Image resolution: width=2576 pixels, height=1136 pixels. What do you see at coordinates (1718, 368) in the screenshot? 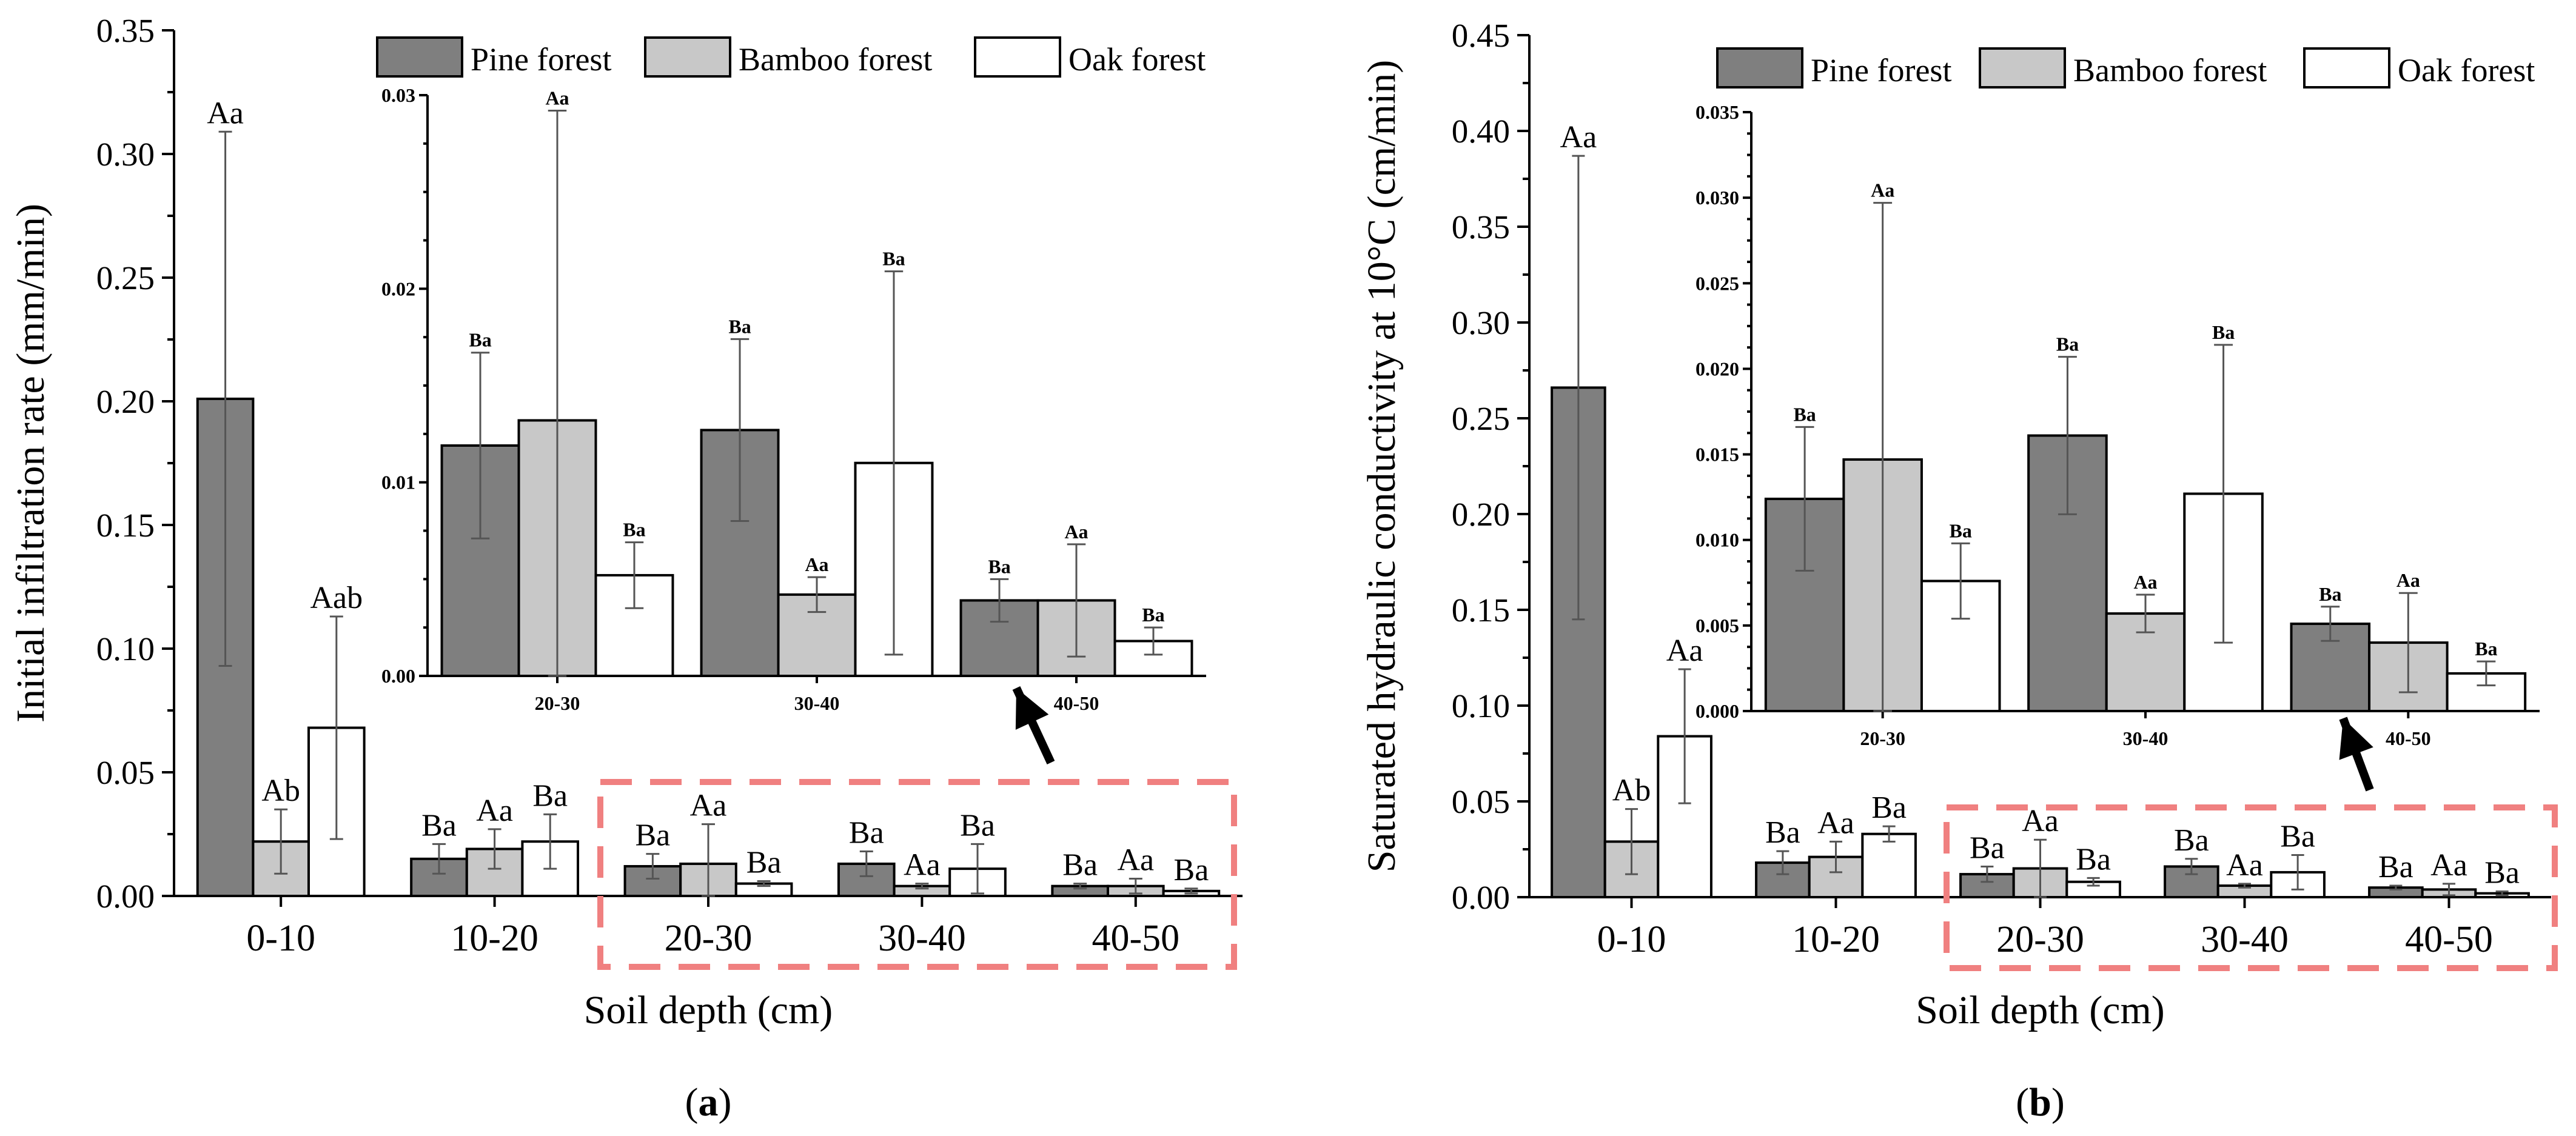
I see `inset-y-tick-label: 0.020` at bounding box center [1718, 368].